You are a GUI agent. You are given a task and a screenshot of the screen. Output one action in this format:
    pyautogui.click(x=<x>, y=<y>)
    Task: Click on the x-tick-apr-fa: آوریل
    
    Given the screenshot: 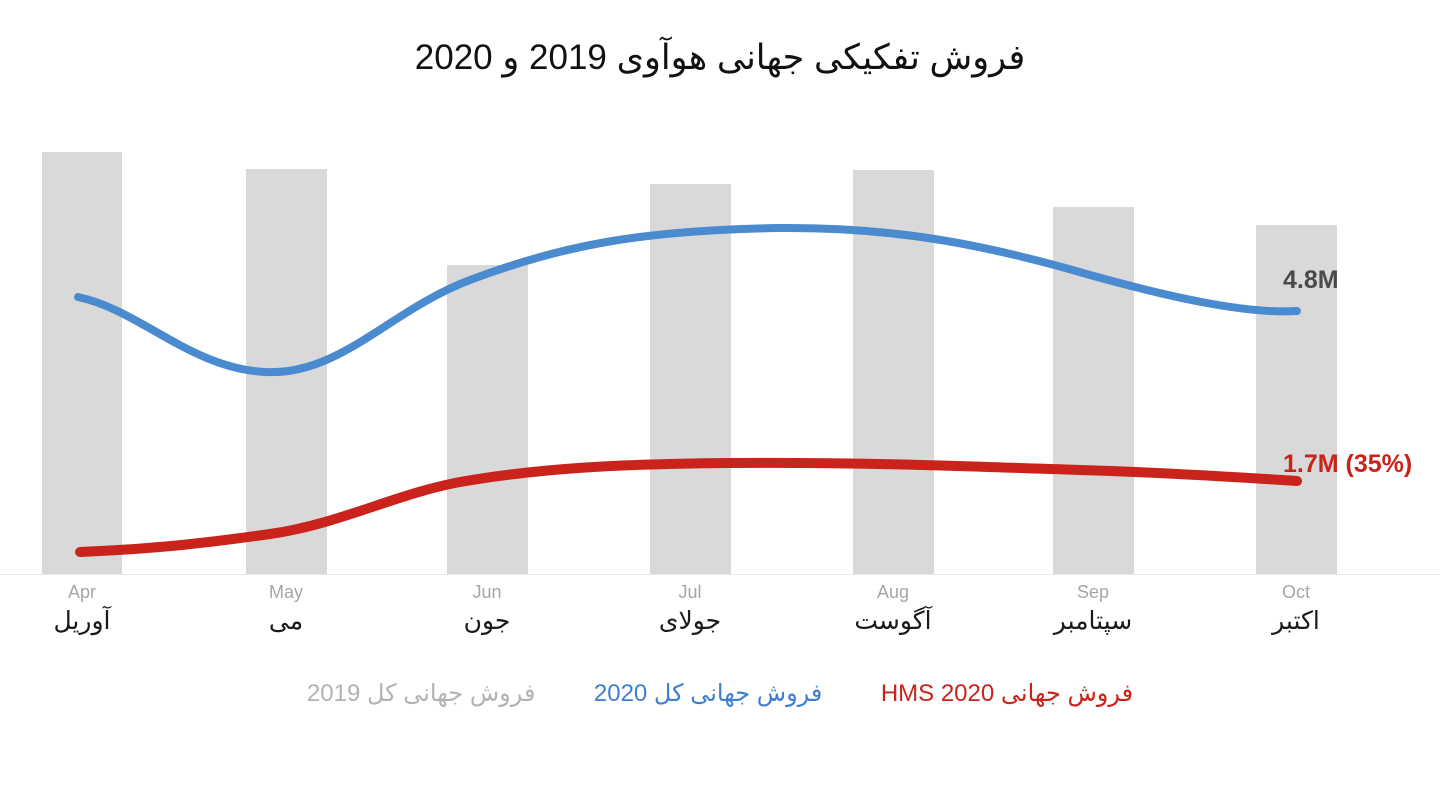 What is the action you would take?
    pyautogui.click(x=82, y=621)
    